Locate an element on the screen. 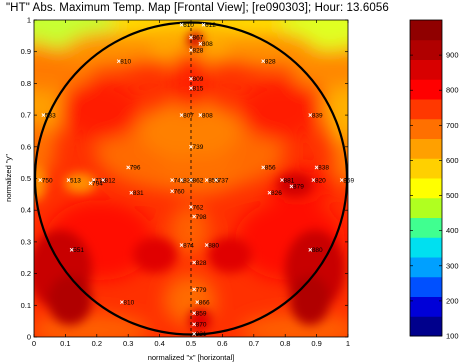 The height and width of the screenshot is (363, 459). colorbar-tick-label: 300 is located at coordinates (452, 265).